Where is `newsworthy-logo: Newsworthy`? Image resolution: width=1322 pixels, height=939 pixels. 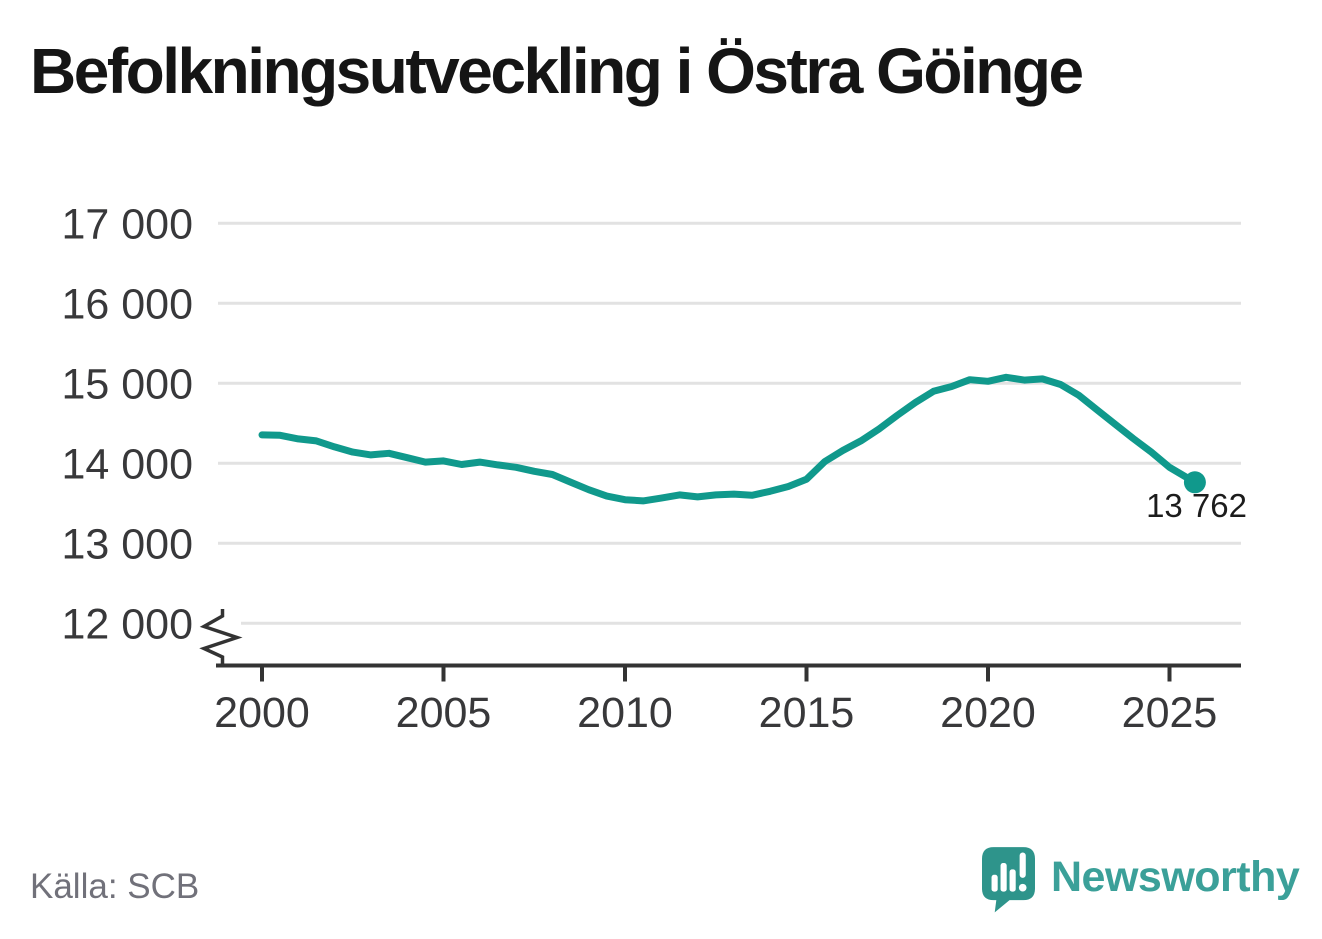 newsworthy-logo: Newsworthy is located at coordinates (1141, 880).